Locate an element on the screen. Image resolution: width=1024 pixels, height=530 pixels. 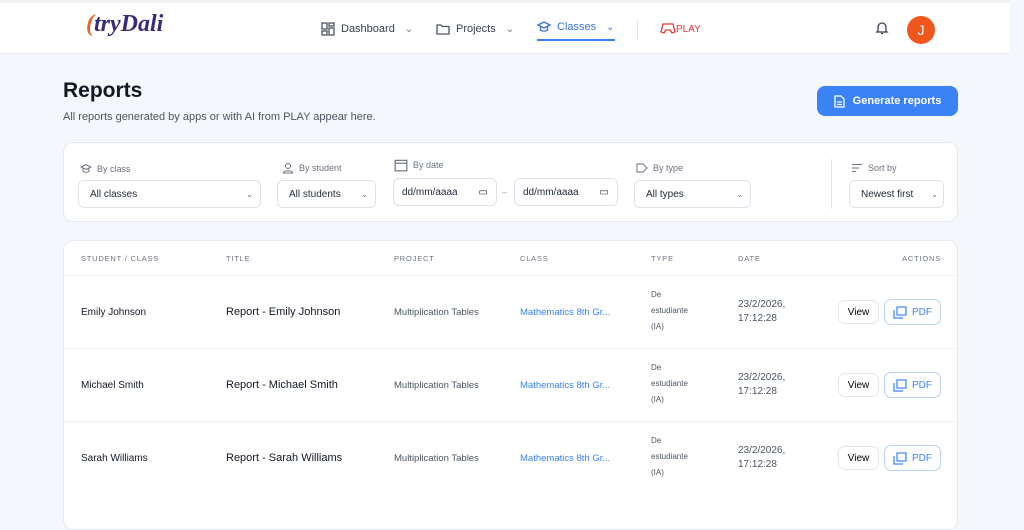
by-class-label: By class is located at coordinates (105, 169).